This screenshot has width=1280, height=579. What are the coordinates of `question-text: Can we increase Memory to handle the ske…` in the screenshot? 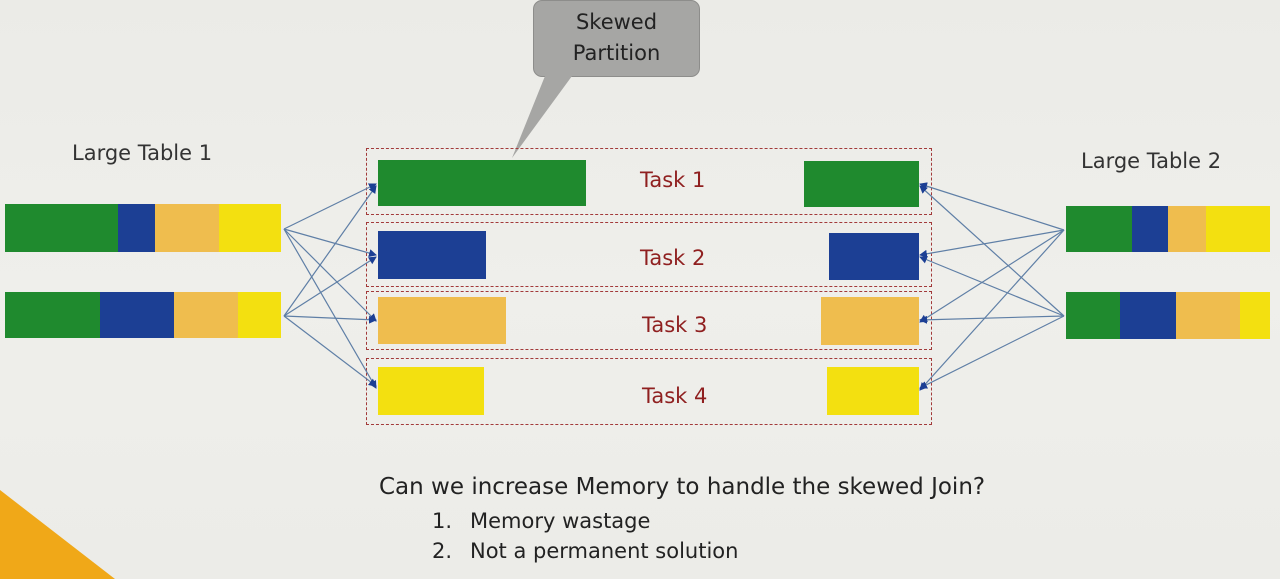 It's located at (682, 487).